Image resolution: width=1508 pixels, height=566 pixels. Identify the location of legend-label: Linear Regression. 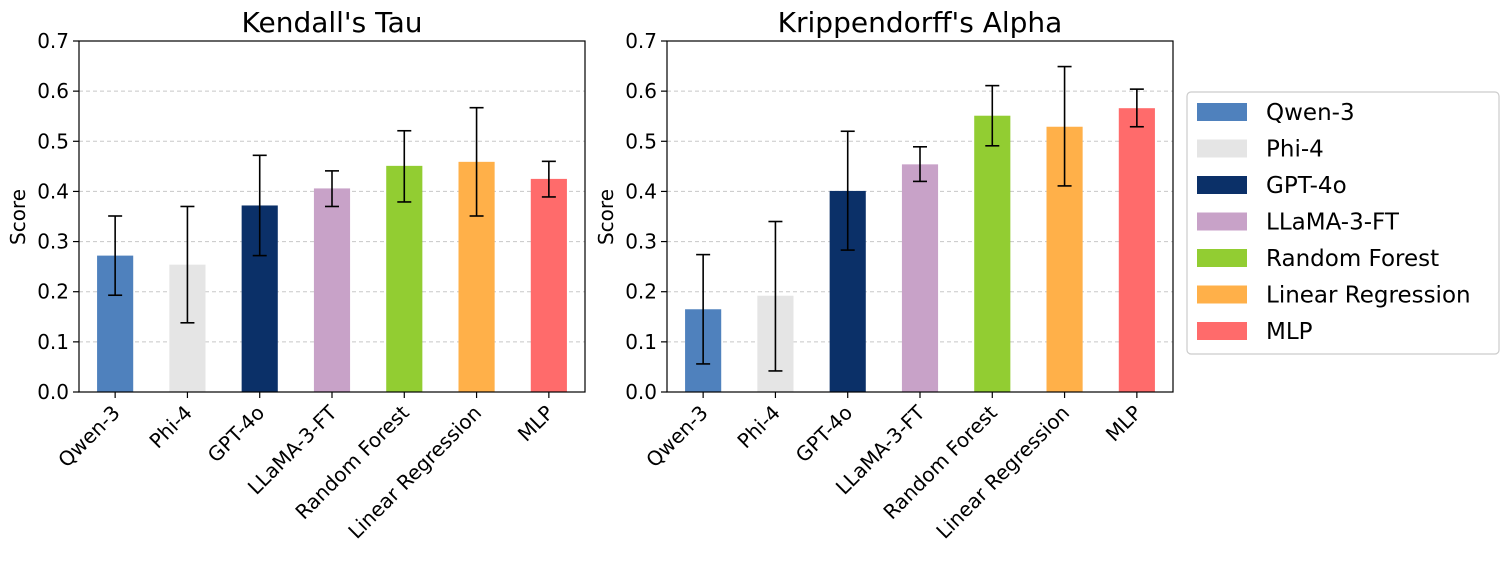
(1368, 296).